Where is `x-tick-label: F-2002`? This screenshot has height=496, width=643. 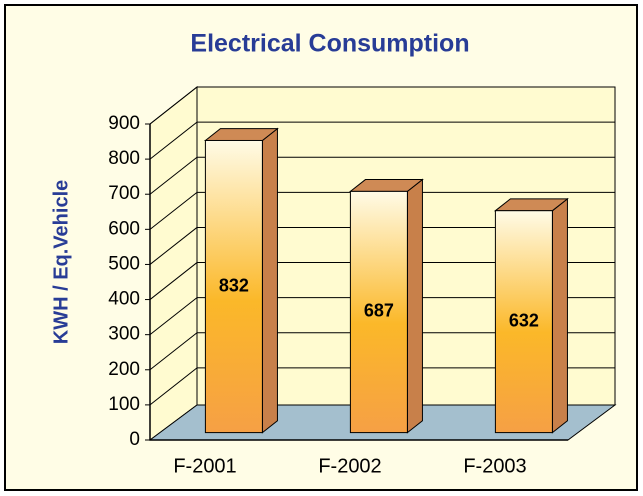 x-tick-label: F-2002 is located at coordinates (349, 466).